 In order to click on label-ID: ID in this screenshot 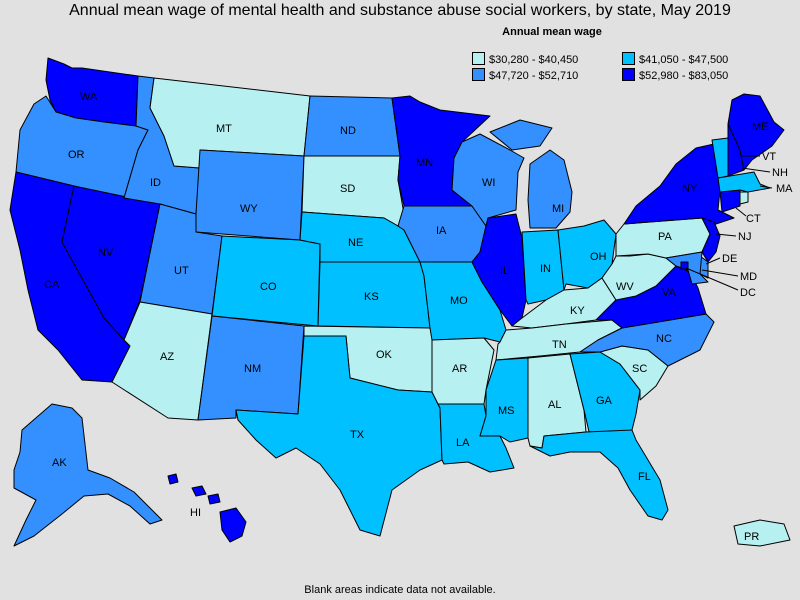, I will do `click(155, 183)`.